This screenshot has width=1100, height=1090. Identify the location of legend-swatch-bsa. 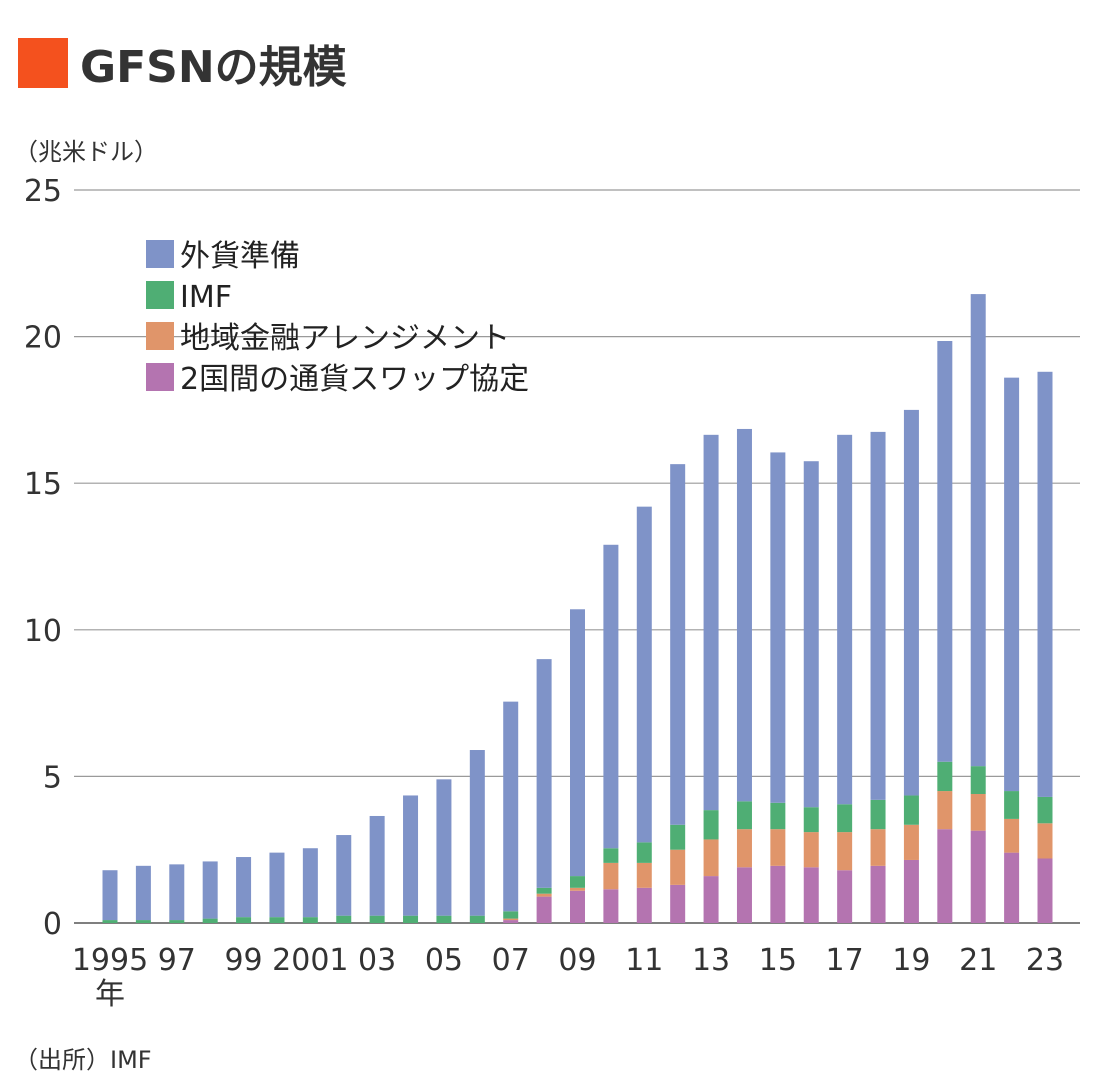
(160, 377).